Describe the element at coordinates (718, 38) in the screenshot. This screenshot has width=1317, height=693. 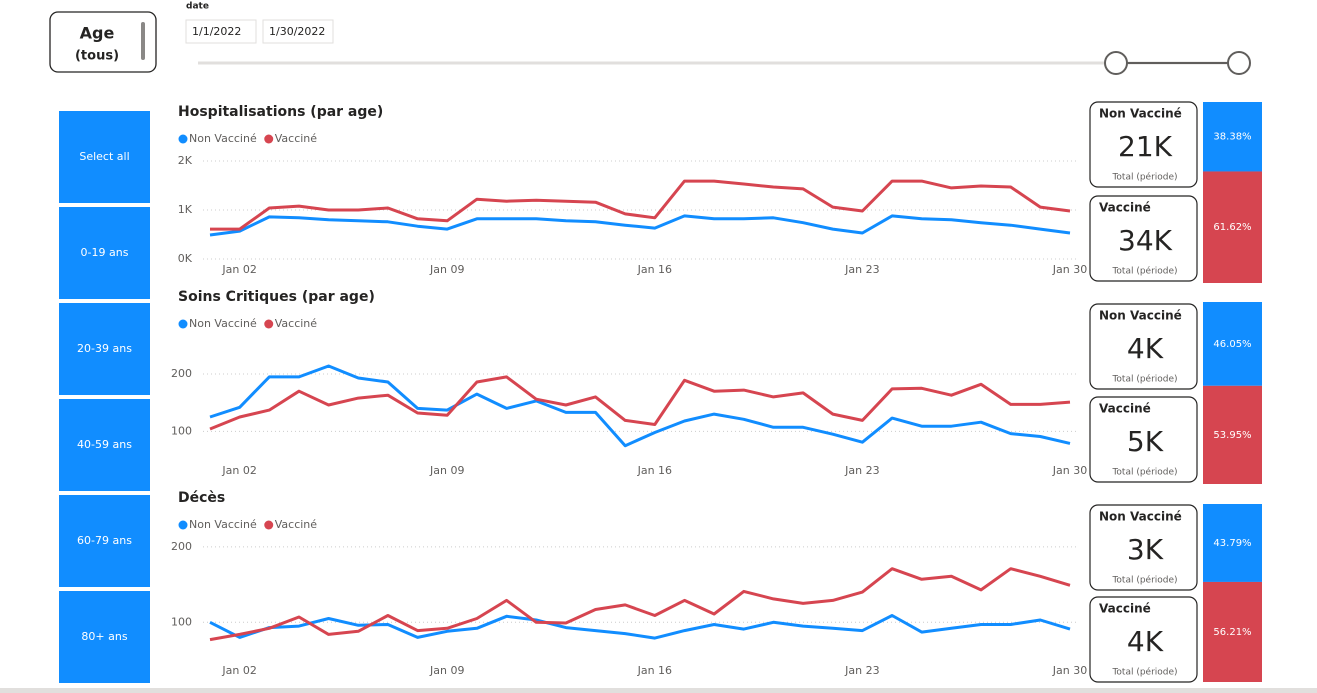
I see `date-slicer: date 1/1/2022 1/30/2022` at that location.